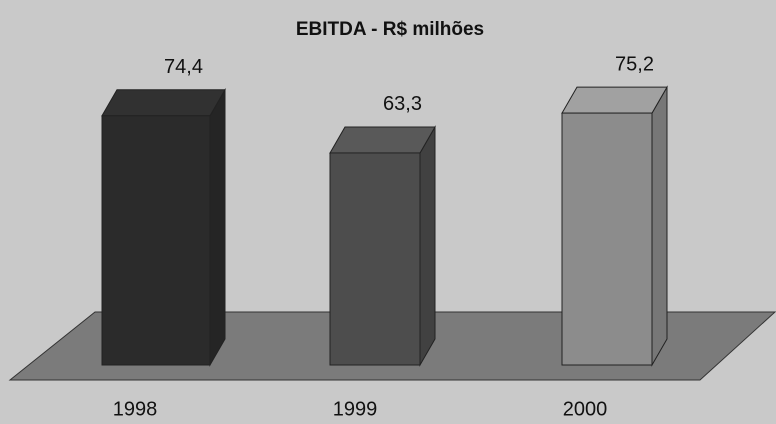 The width and height of the screenshot is (776, 424). What do you see at coordinates (135, 409) in the screenshot?
I see `x-tick-label: 1998` at bounding box center [135, 409].